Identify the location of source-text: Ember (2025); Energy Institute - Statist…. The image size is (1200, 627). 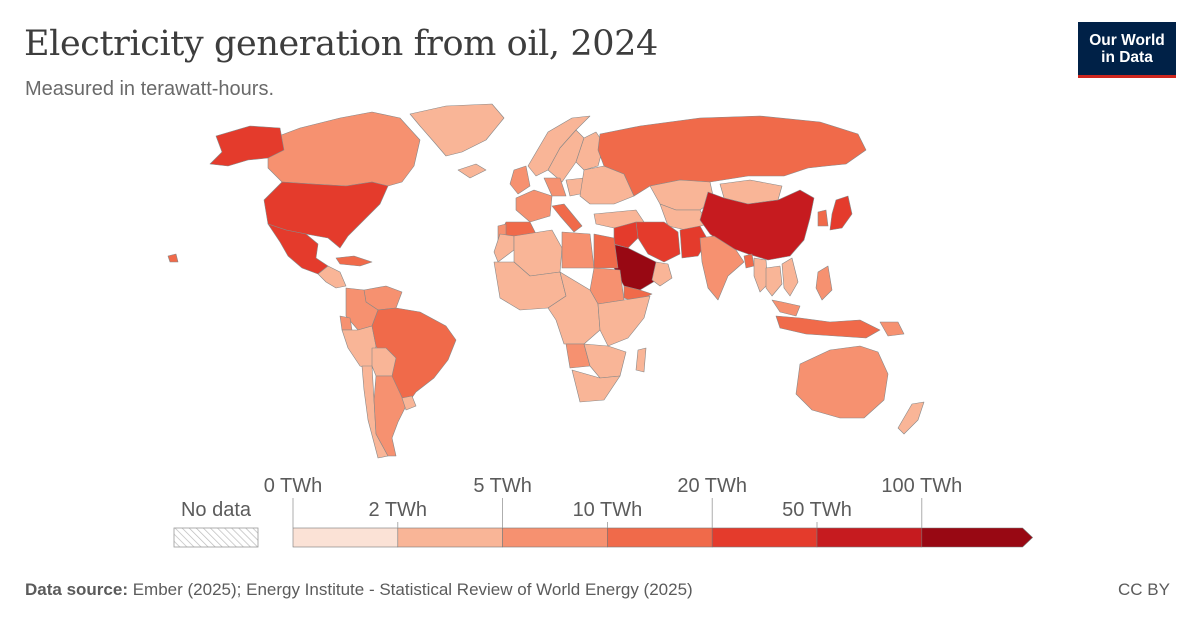
(412, 589).